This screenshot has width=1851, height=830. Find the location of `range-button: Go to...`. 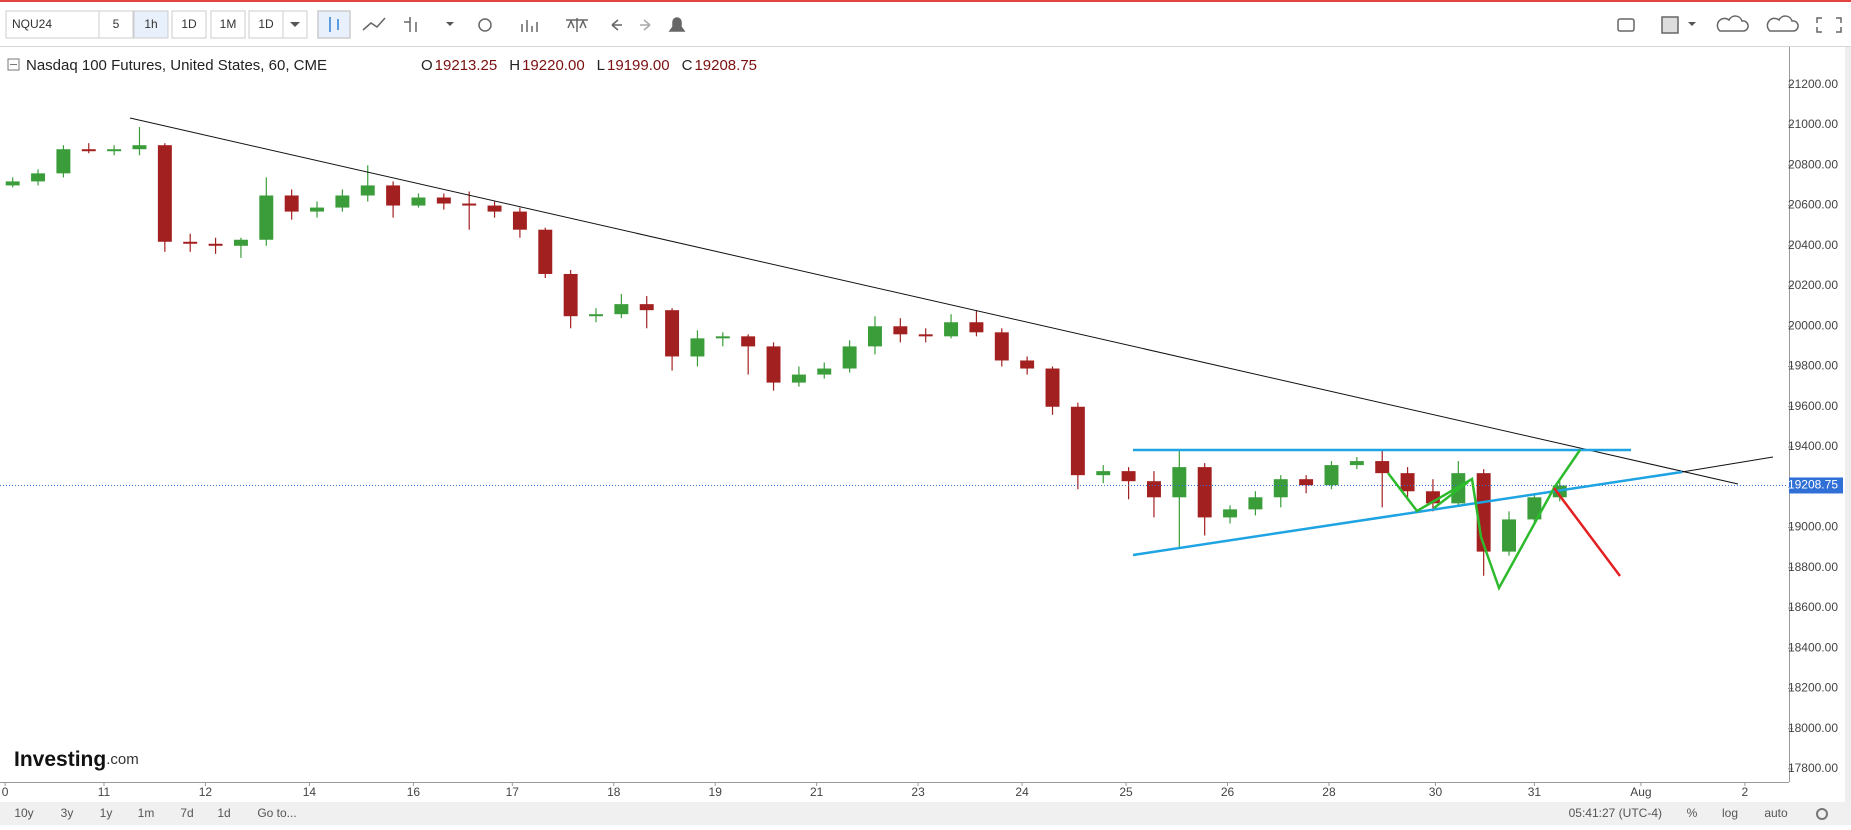

range-button: Go to... is located at coordinates (276, 813).